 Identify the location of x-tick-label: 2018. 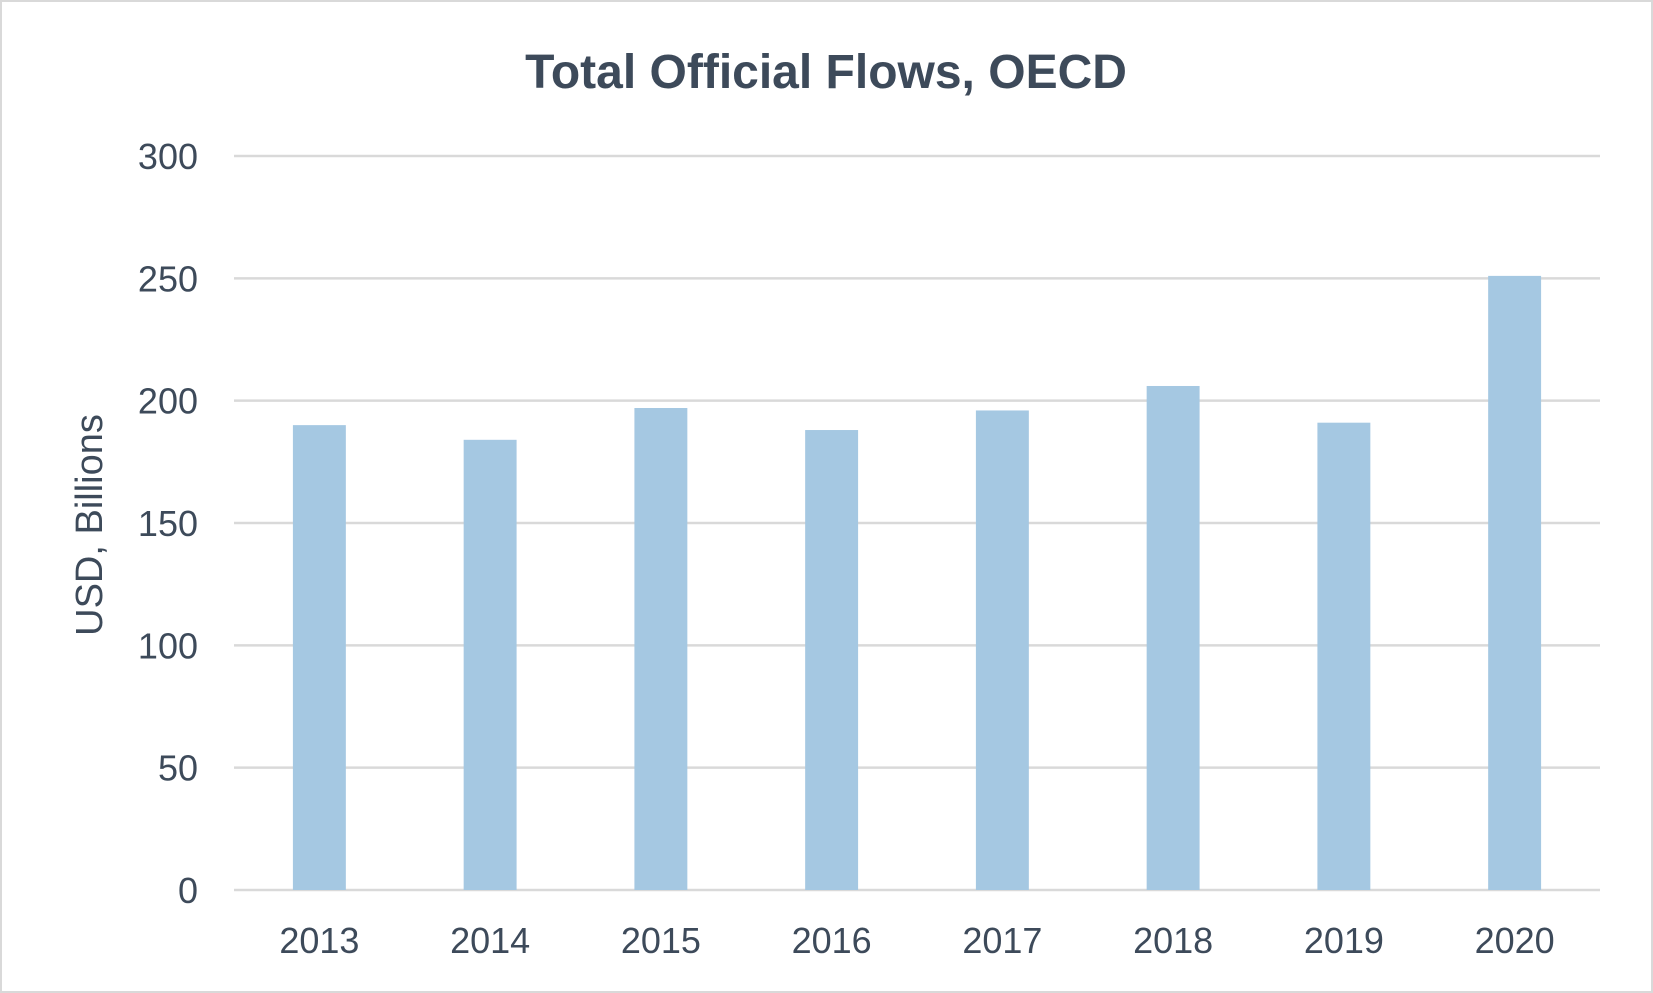
(1173, 940).